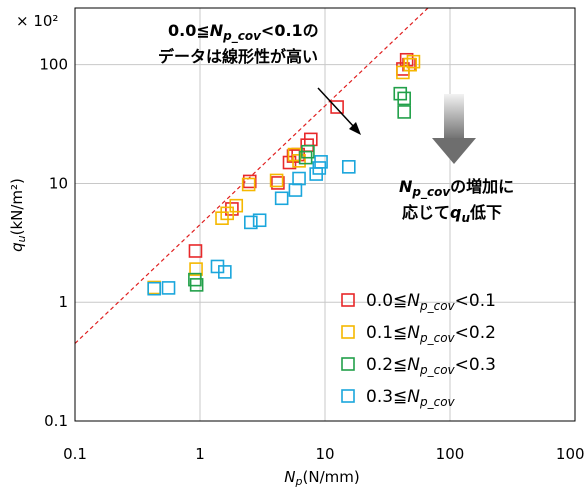  I want to click on y-label-unit: (kN/m²), so click(17, 206).